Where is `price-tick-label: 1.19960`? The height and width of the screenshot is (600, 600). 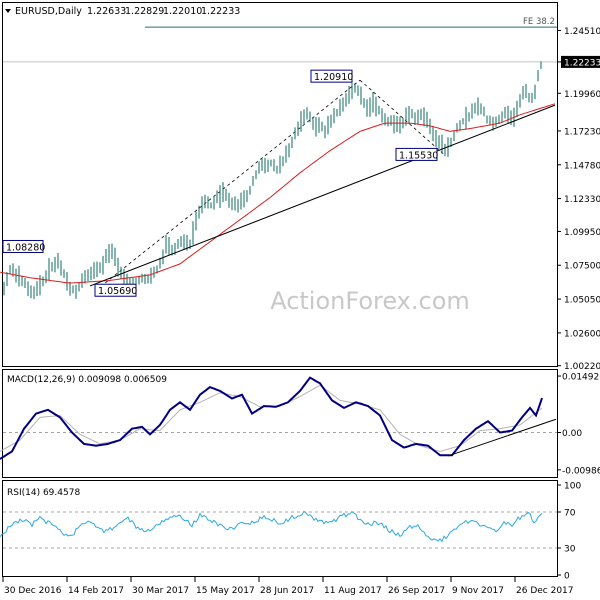
price-tick-label: 1.19960 is located at coordinates (582, 95).